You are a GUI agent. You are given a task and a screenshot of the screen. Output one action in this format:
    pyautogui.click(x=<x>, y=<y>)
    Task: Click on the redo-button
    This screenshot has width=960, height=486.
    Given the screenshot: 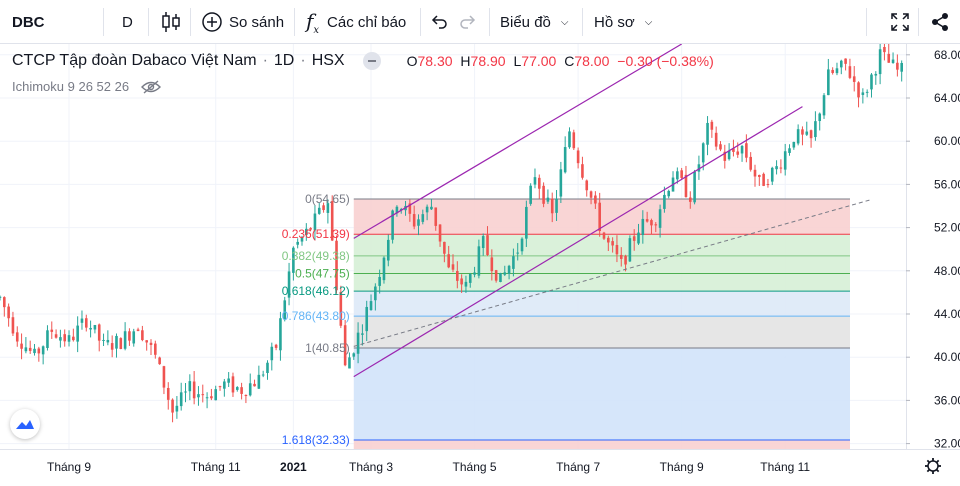 What is the action you would take?
    pyautogui.click(x=468, y=22)
    